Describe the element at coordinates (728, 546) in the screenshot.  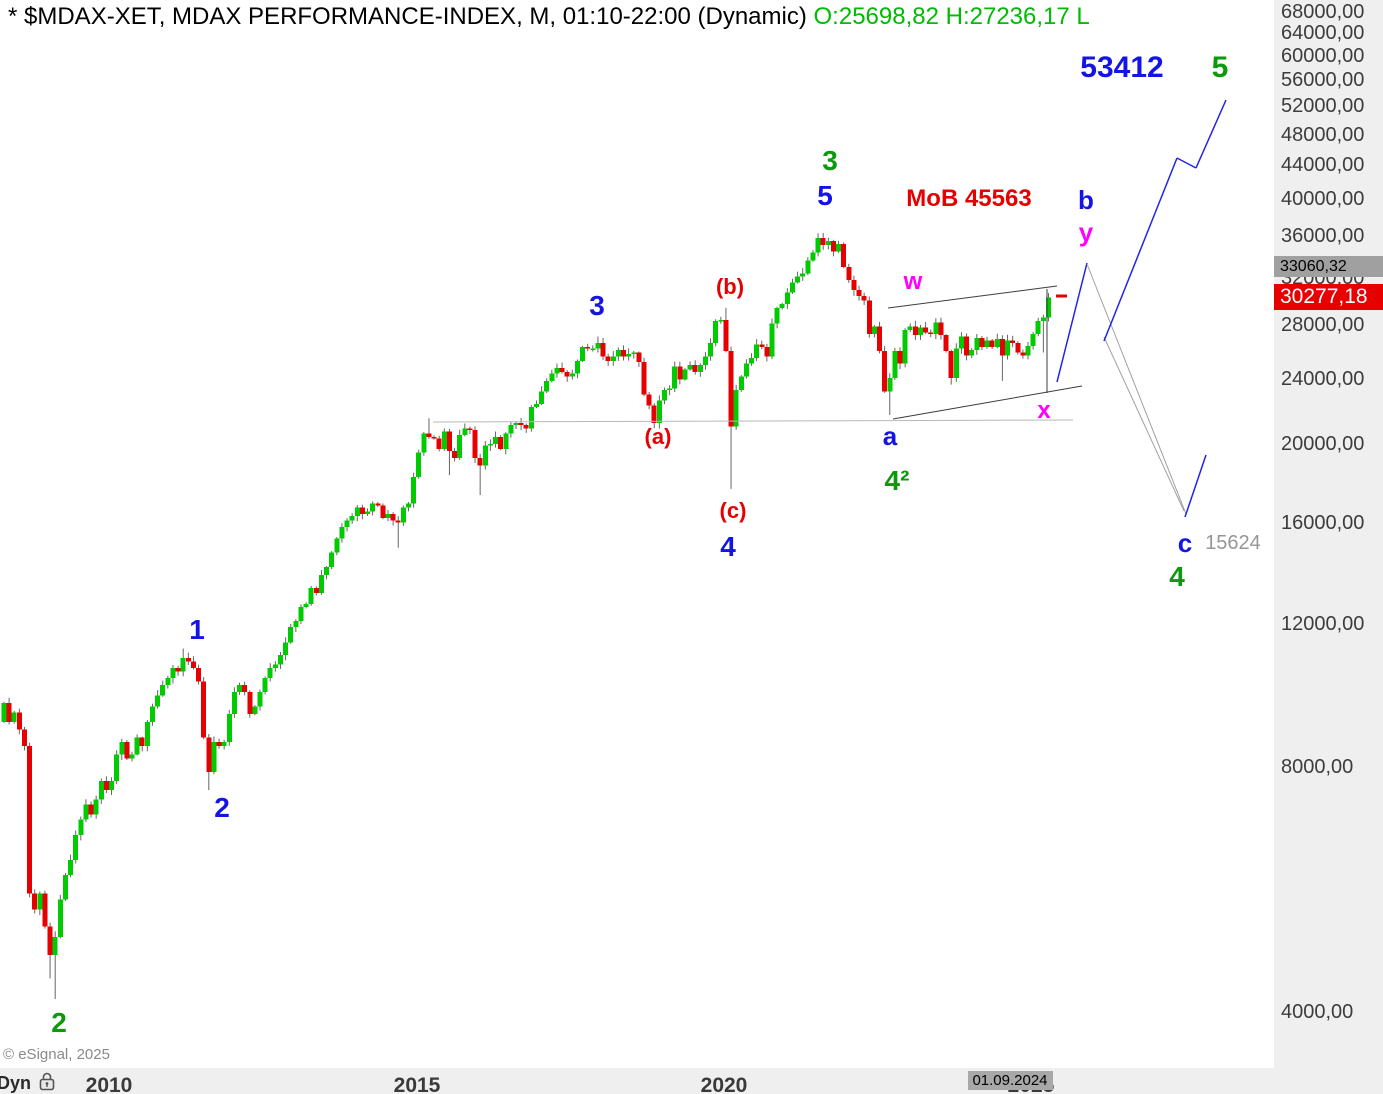
I see `wave-4-blue: 4` at that location.